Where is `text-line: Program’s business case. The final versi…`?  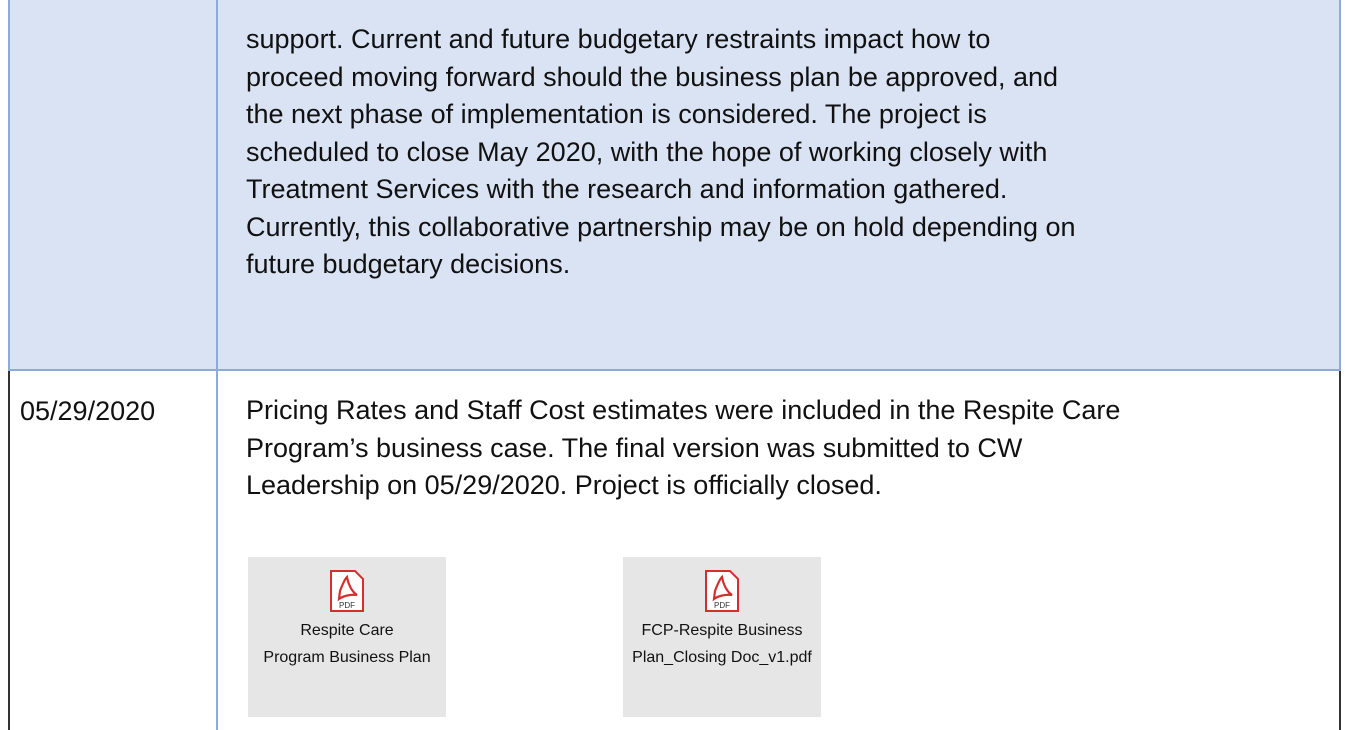
text-line: Program’s business case. The final versi… is located at coordinates (634, 447).